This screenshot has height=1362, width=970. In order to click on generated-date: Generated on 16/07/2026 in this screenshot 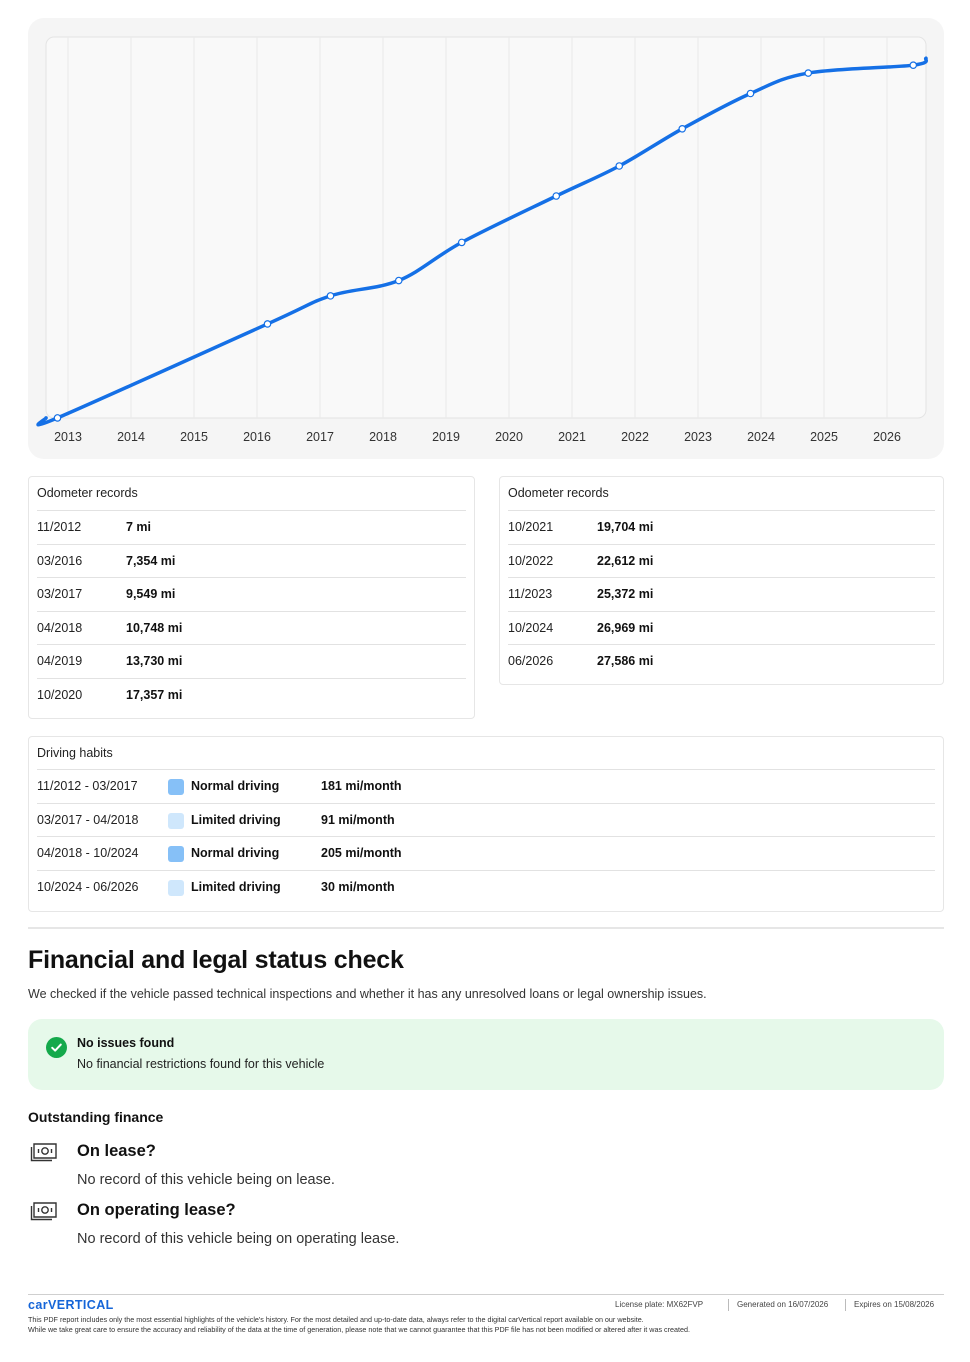, I will do `click(783, 1304)`.